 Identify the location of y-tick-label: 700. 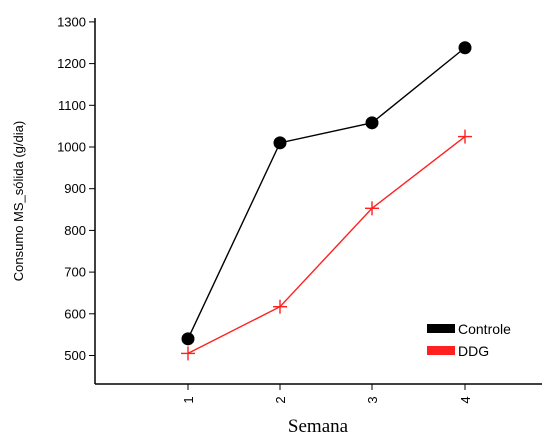
(75, 272).